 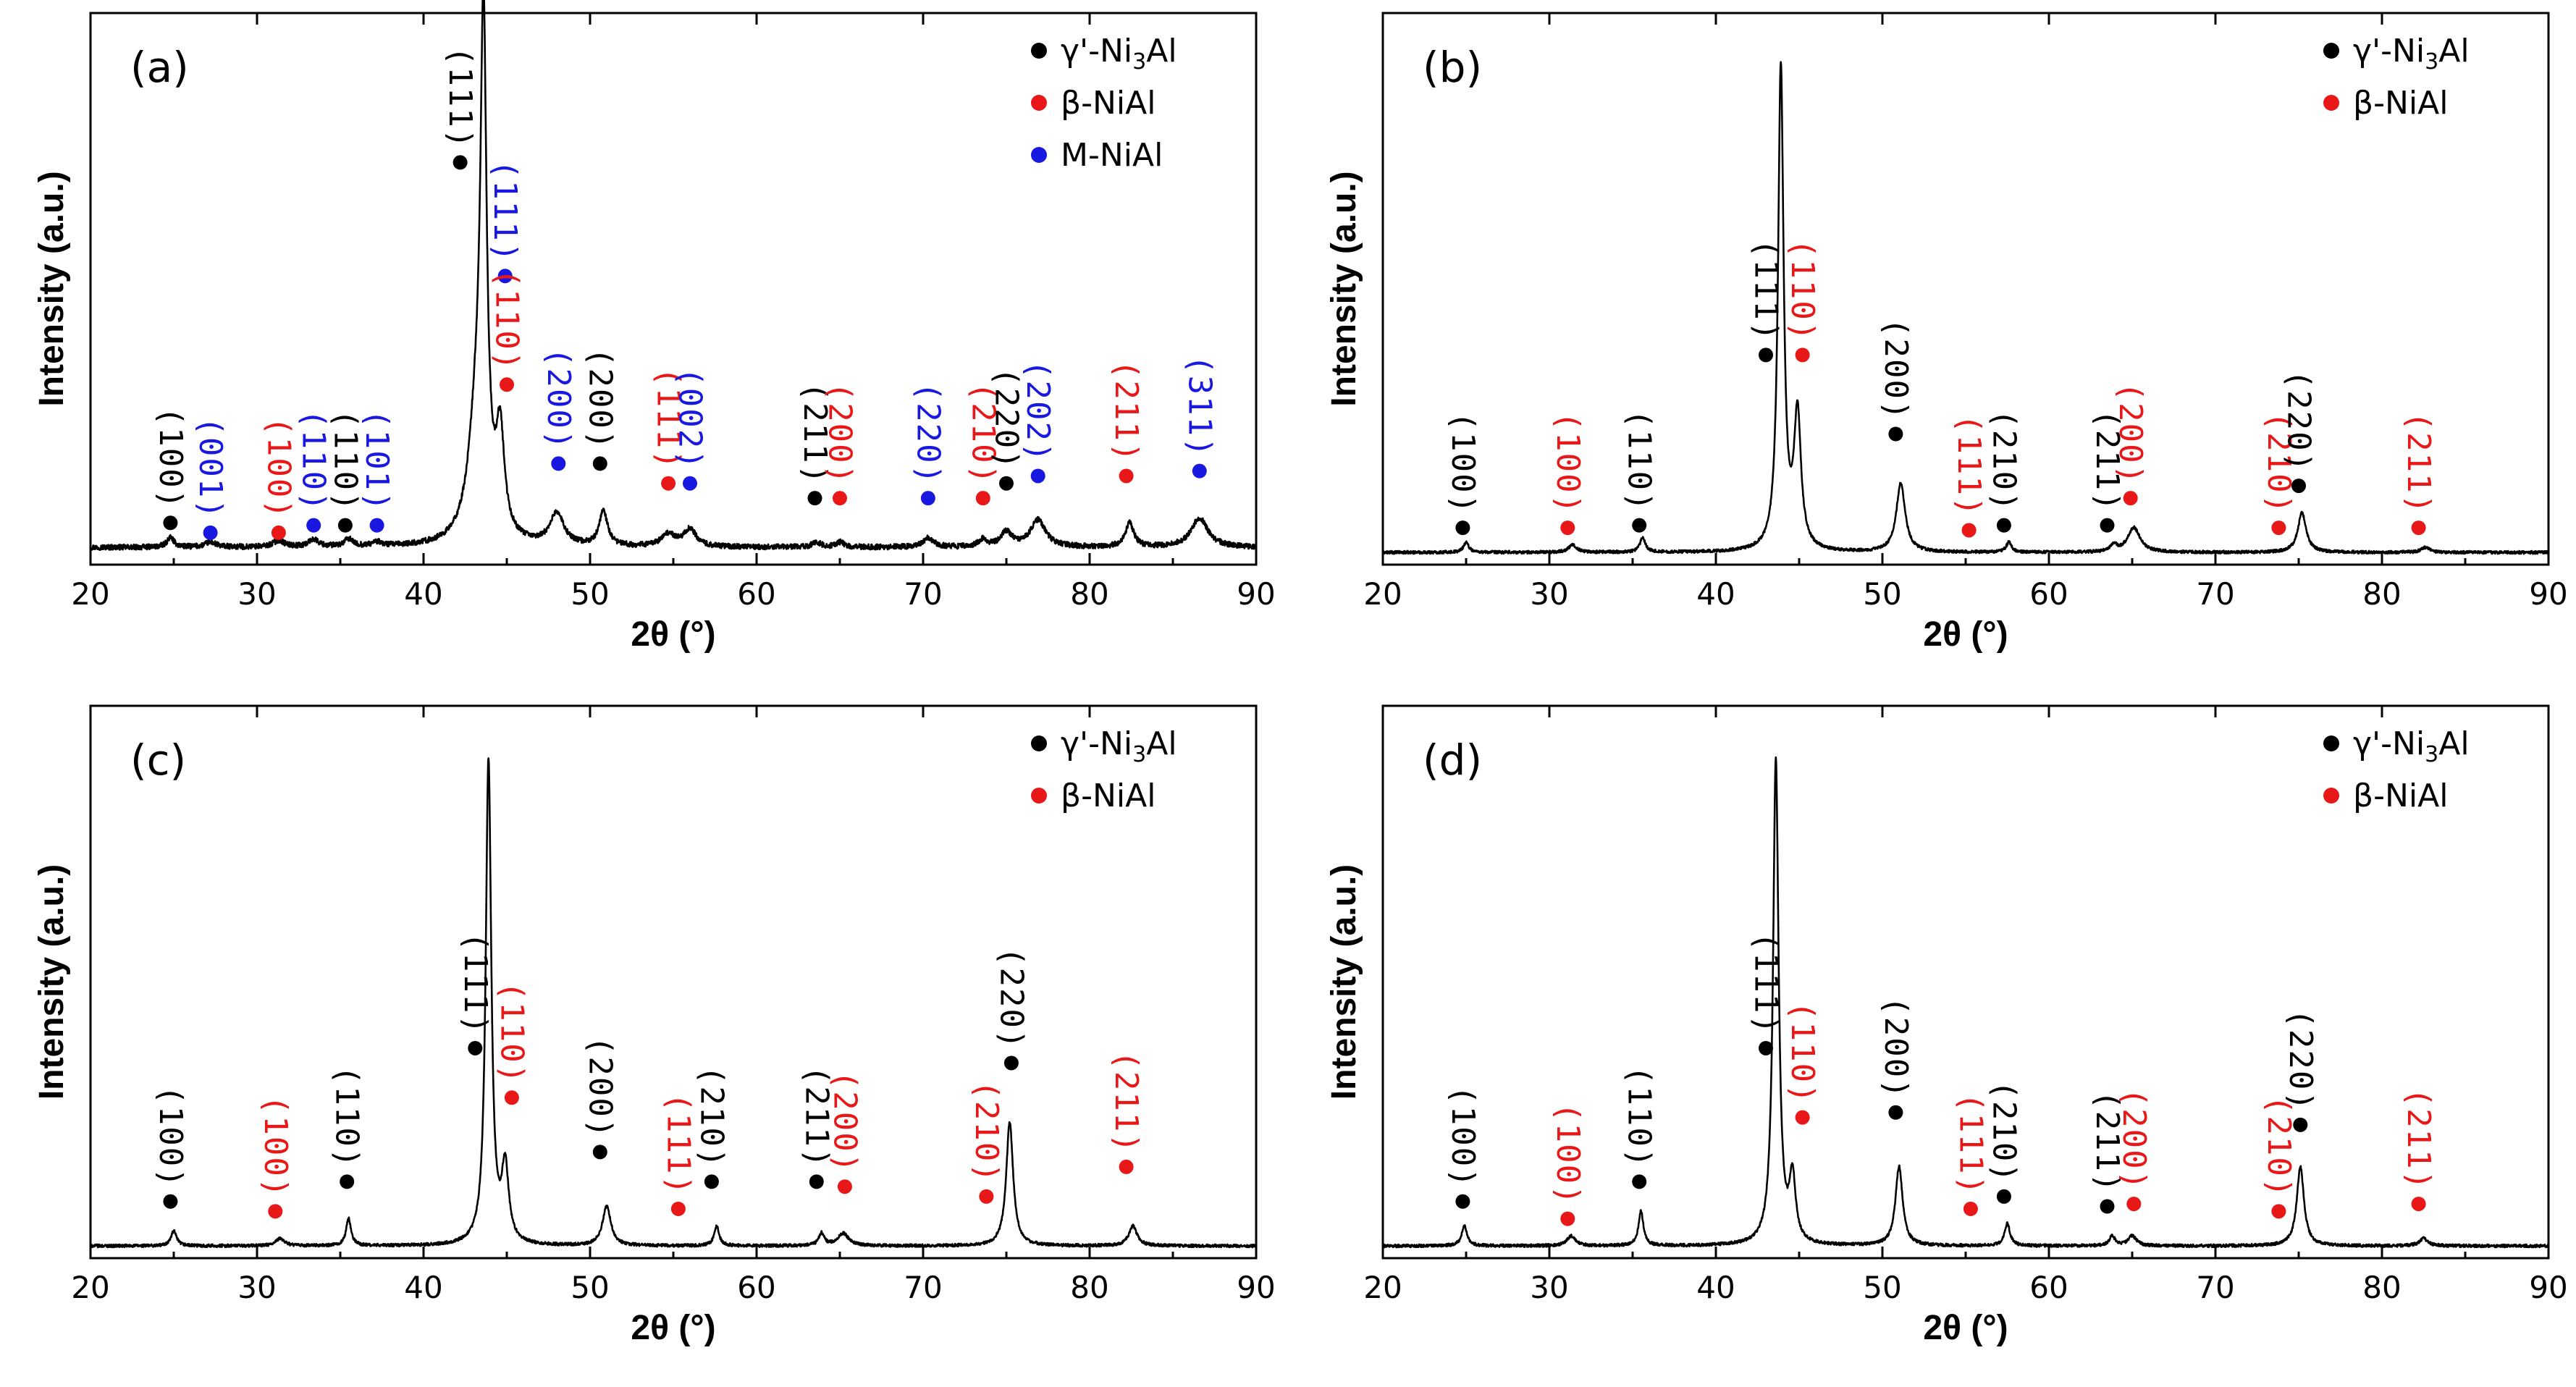 I want to click on legend-marker-beta, so click(x=2331, y=103).